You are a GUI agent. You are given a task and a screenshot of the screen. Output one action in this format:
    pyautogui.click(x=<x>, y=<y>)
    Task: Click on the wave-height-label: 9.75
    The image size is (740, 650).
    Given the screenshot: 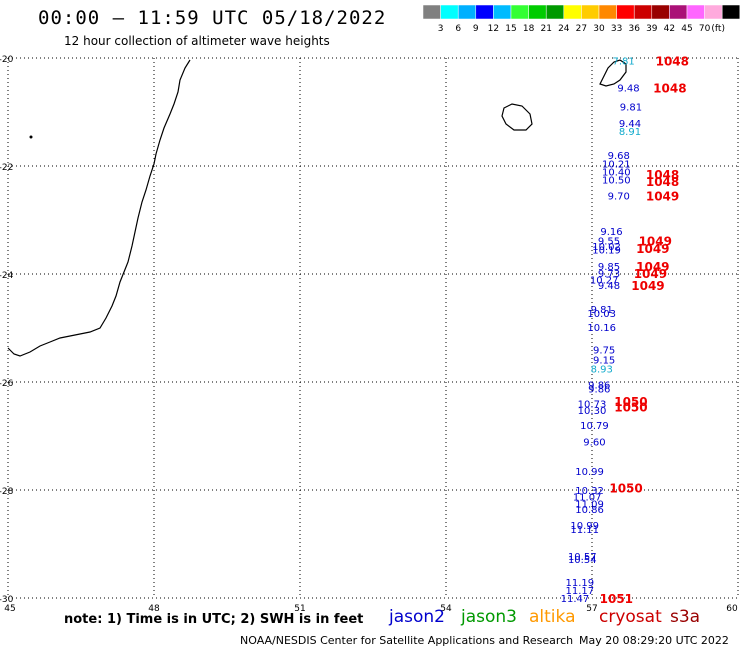 What is the action you would take?
    pyautogui.click(x=604, y=351)
    